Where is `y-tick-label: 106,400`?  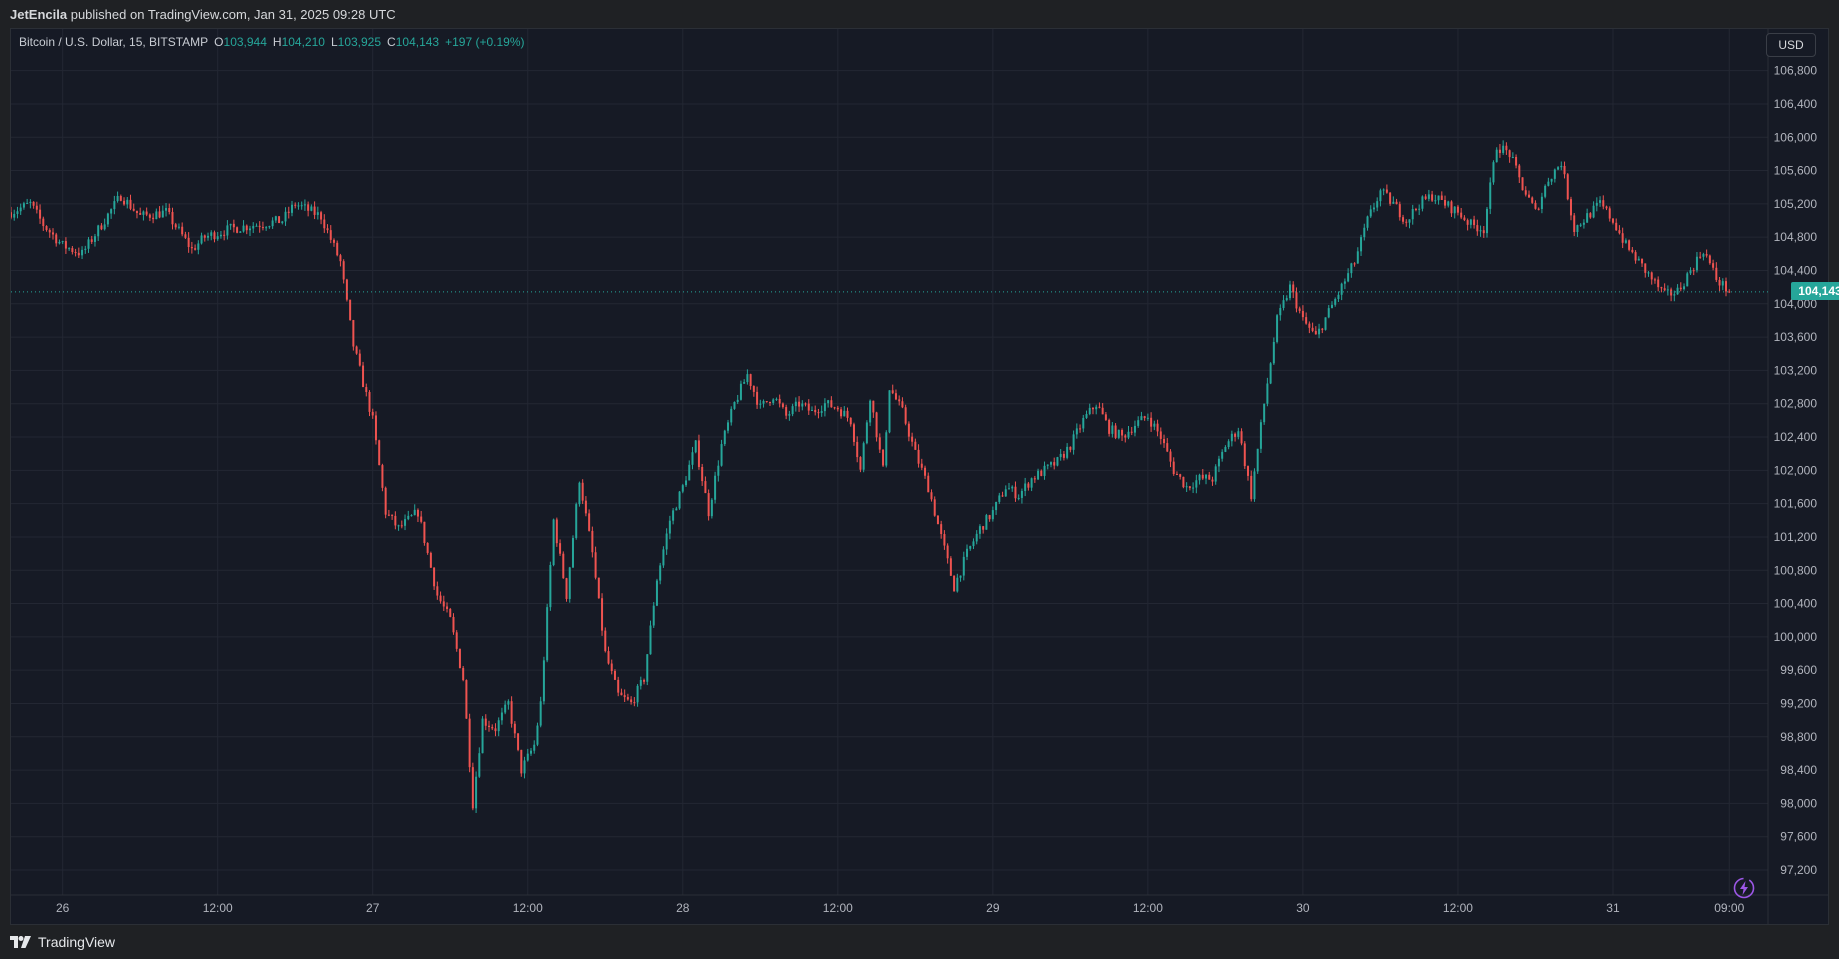
y-tick-label: 106,400 is located at coordinates (1796, 104).